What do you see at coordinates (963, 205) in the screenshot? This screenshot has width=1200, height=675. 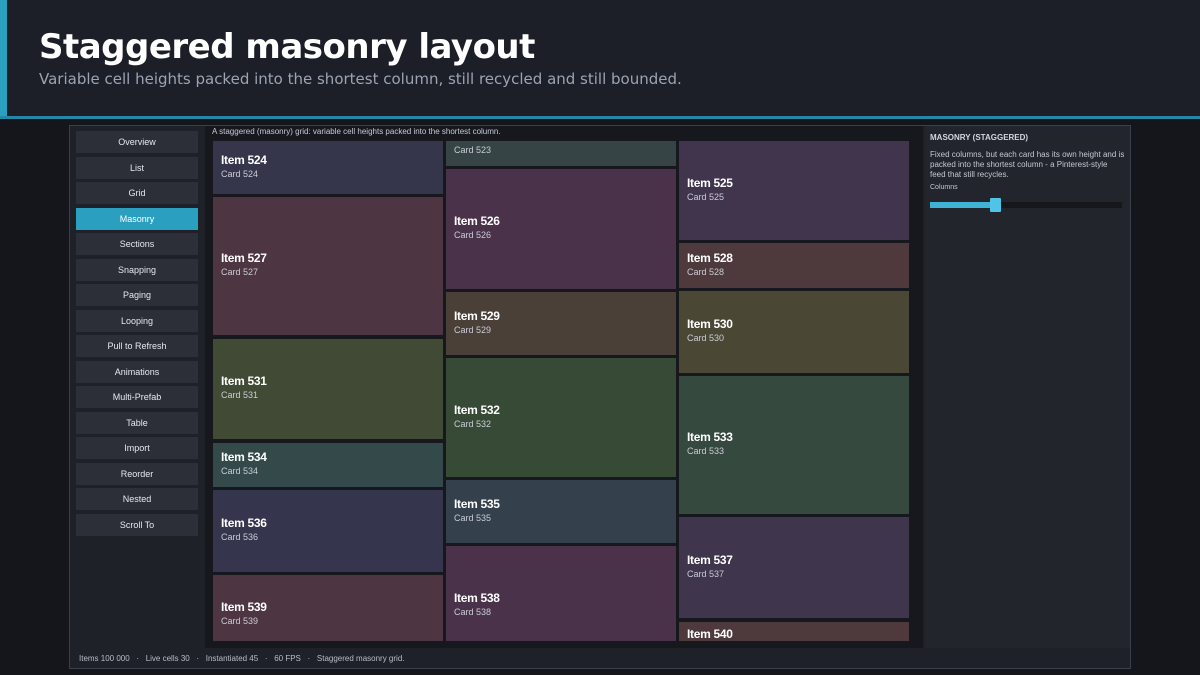 I see `columns-slider-fill` at bounding box center [963, 205].